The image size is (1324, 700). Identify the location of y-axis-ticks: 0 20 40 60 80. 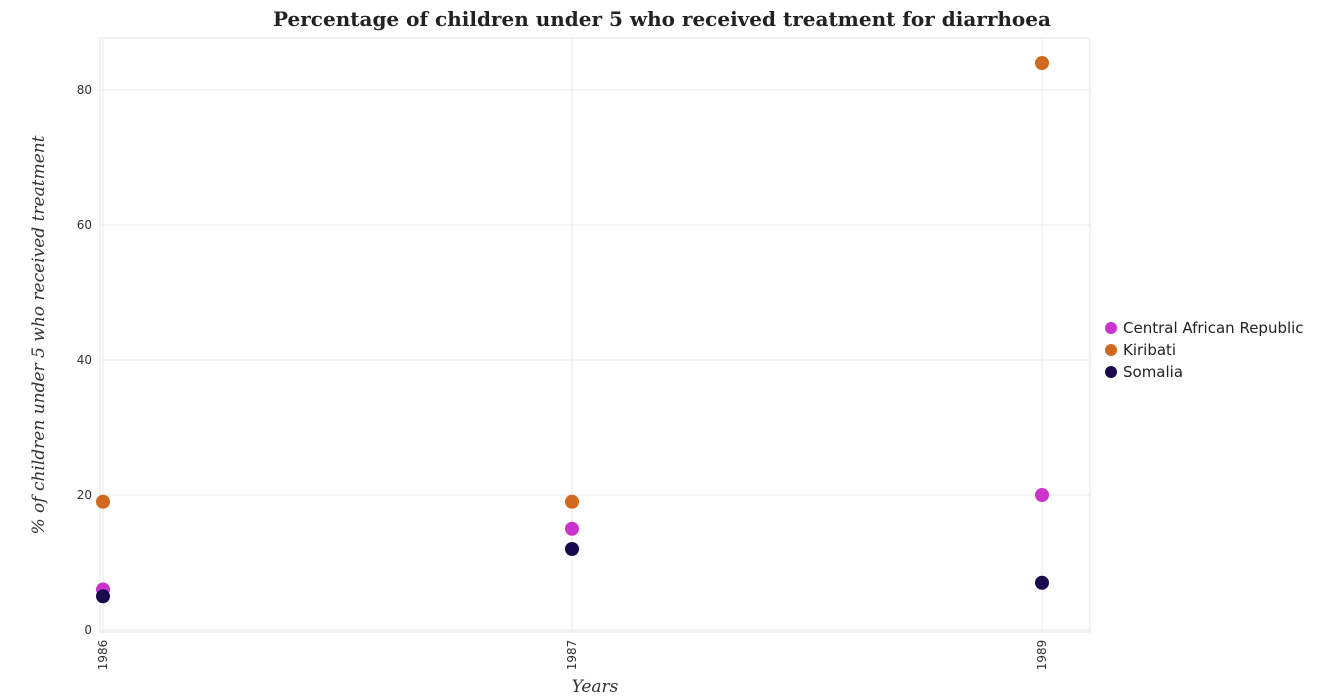
(84, 360).